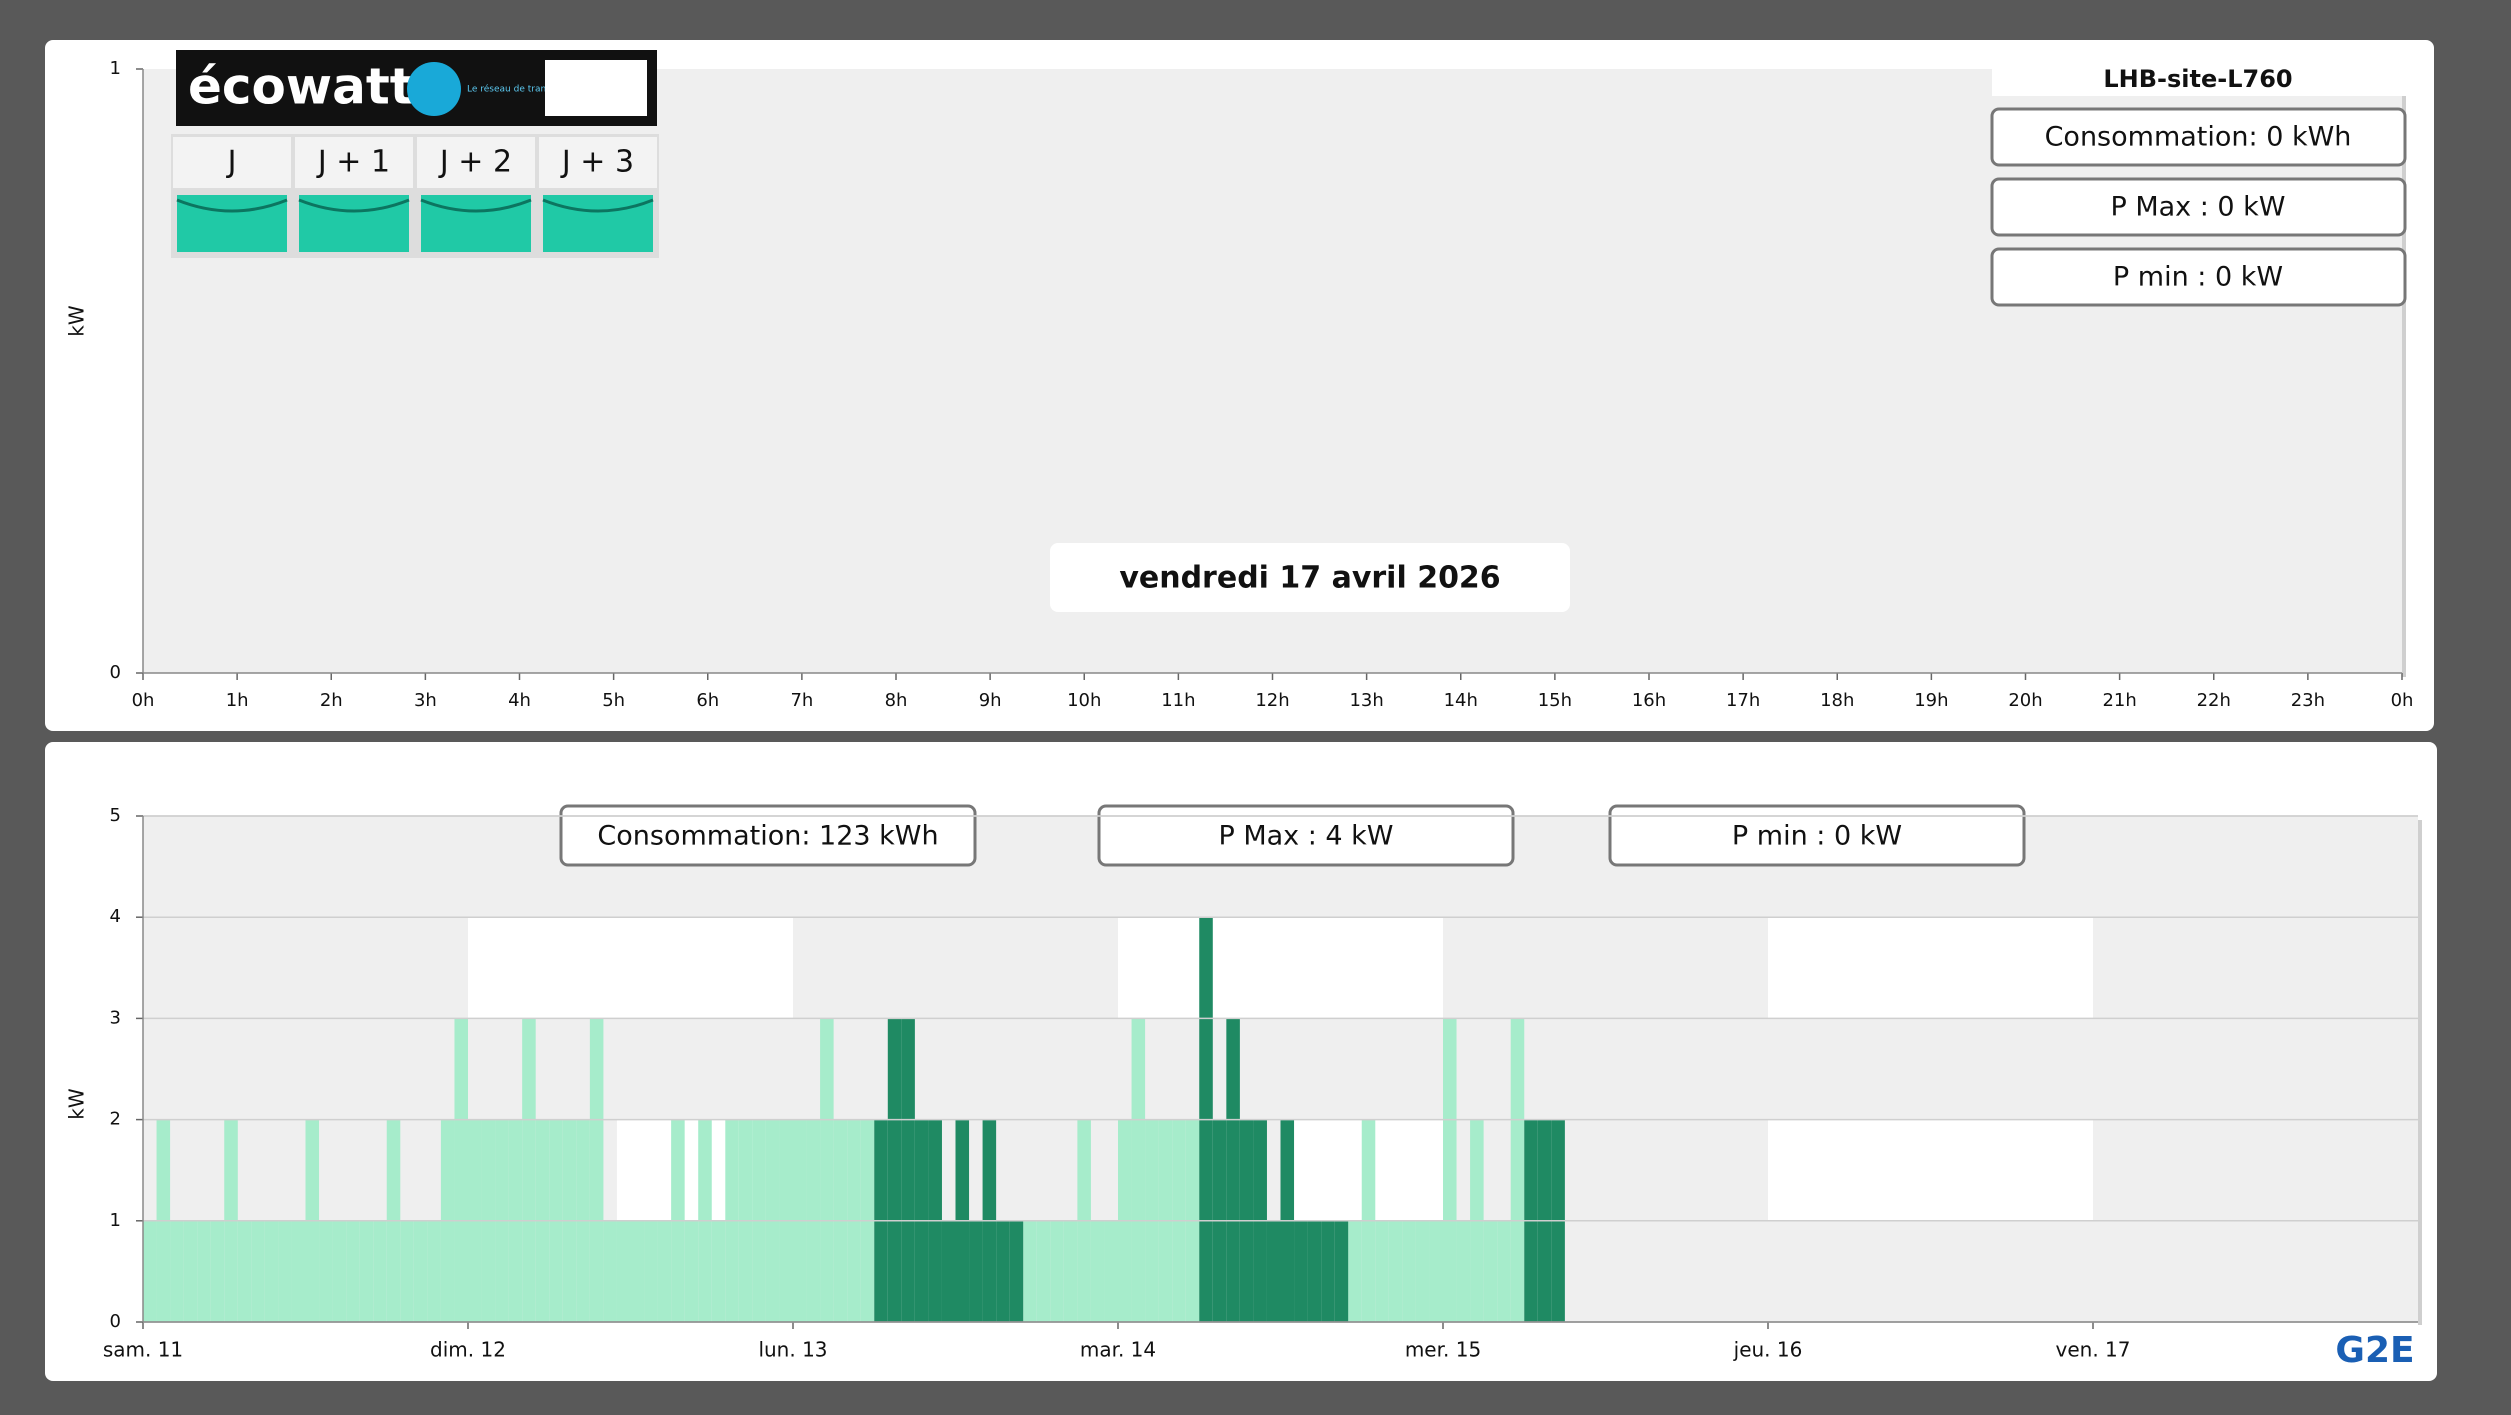  I want to click on y-tick-label: 2, so click(115, 1119).